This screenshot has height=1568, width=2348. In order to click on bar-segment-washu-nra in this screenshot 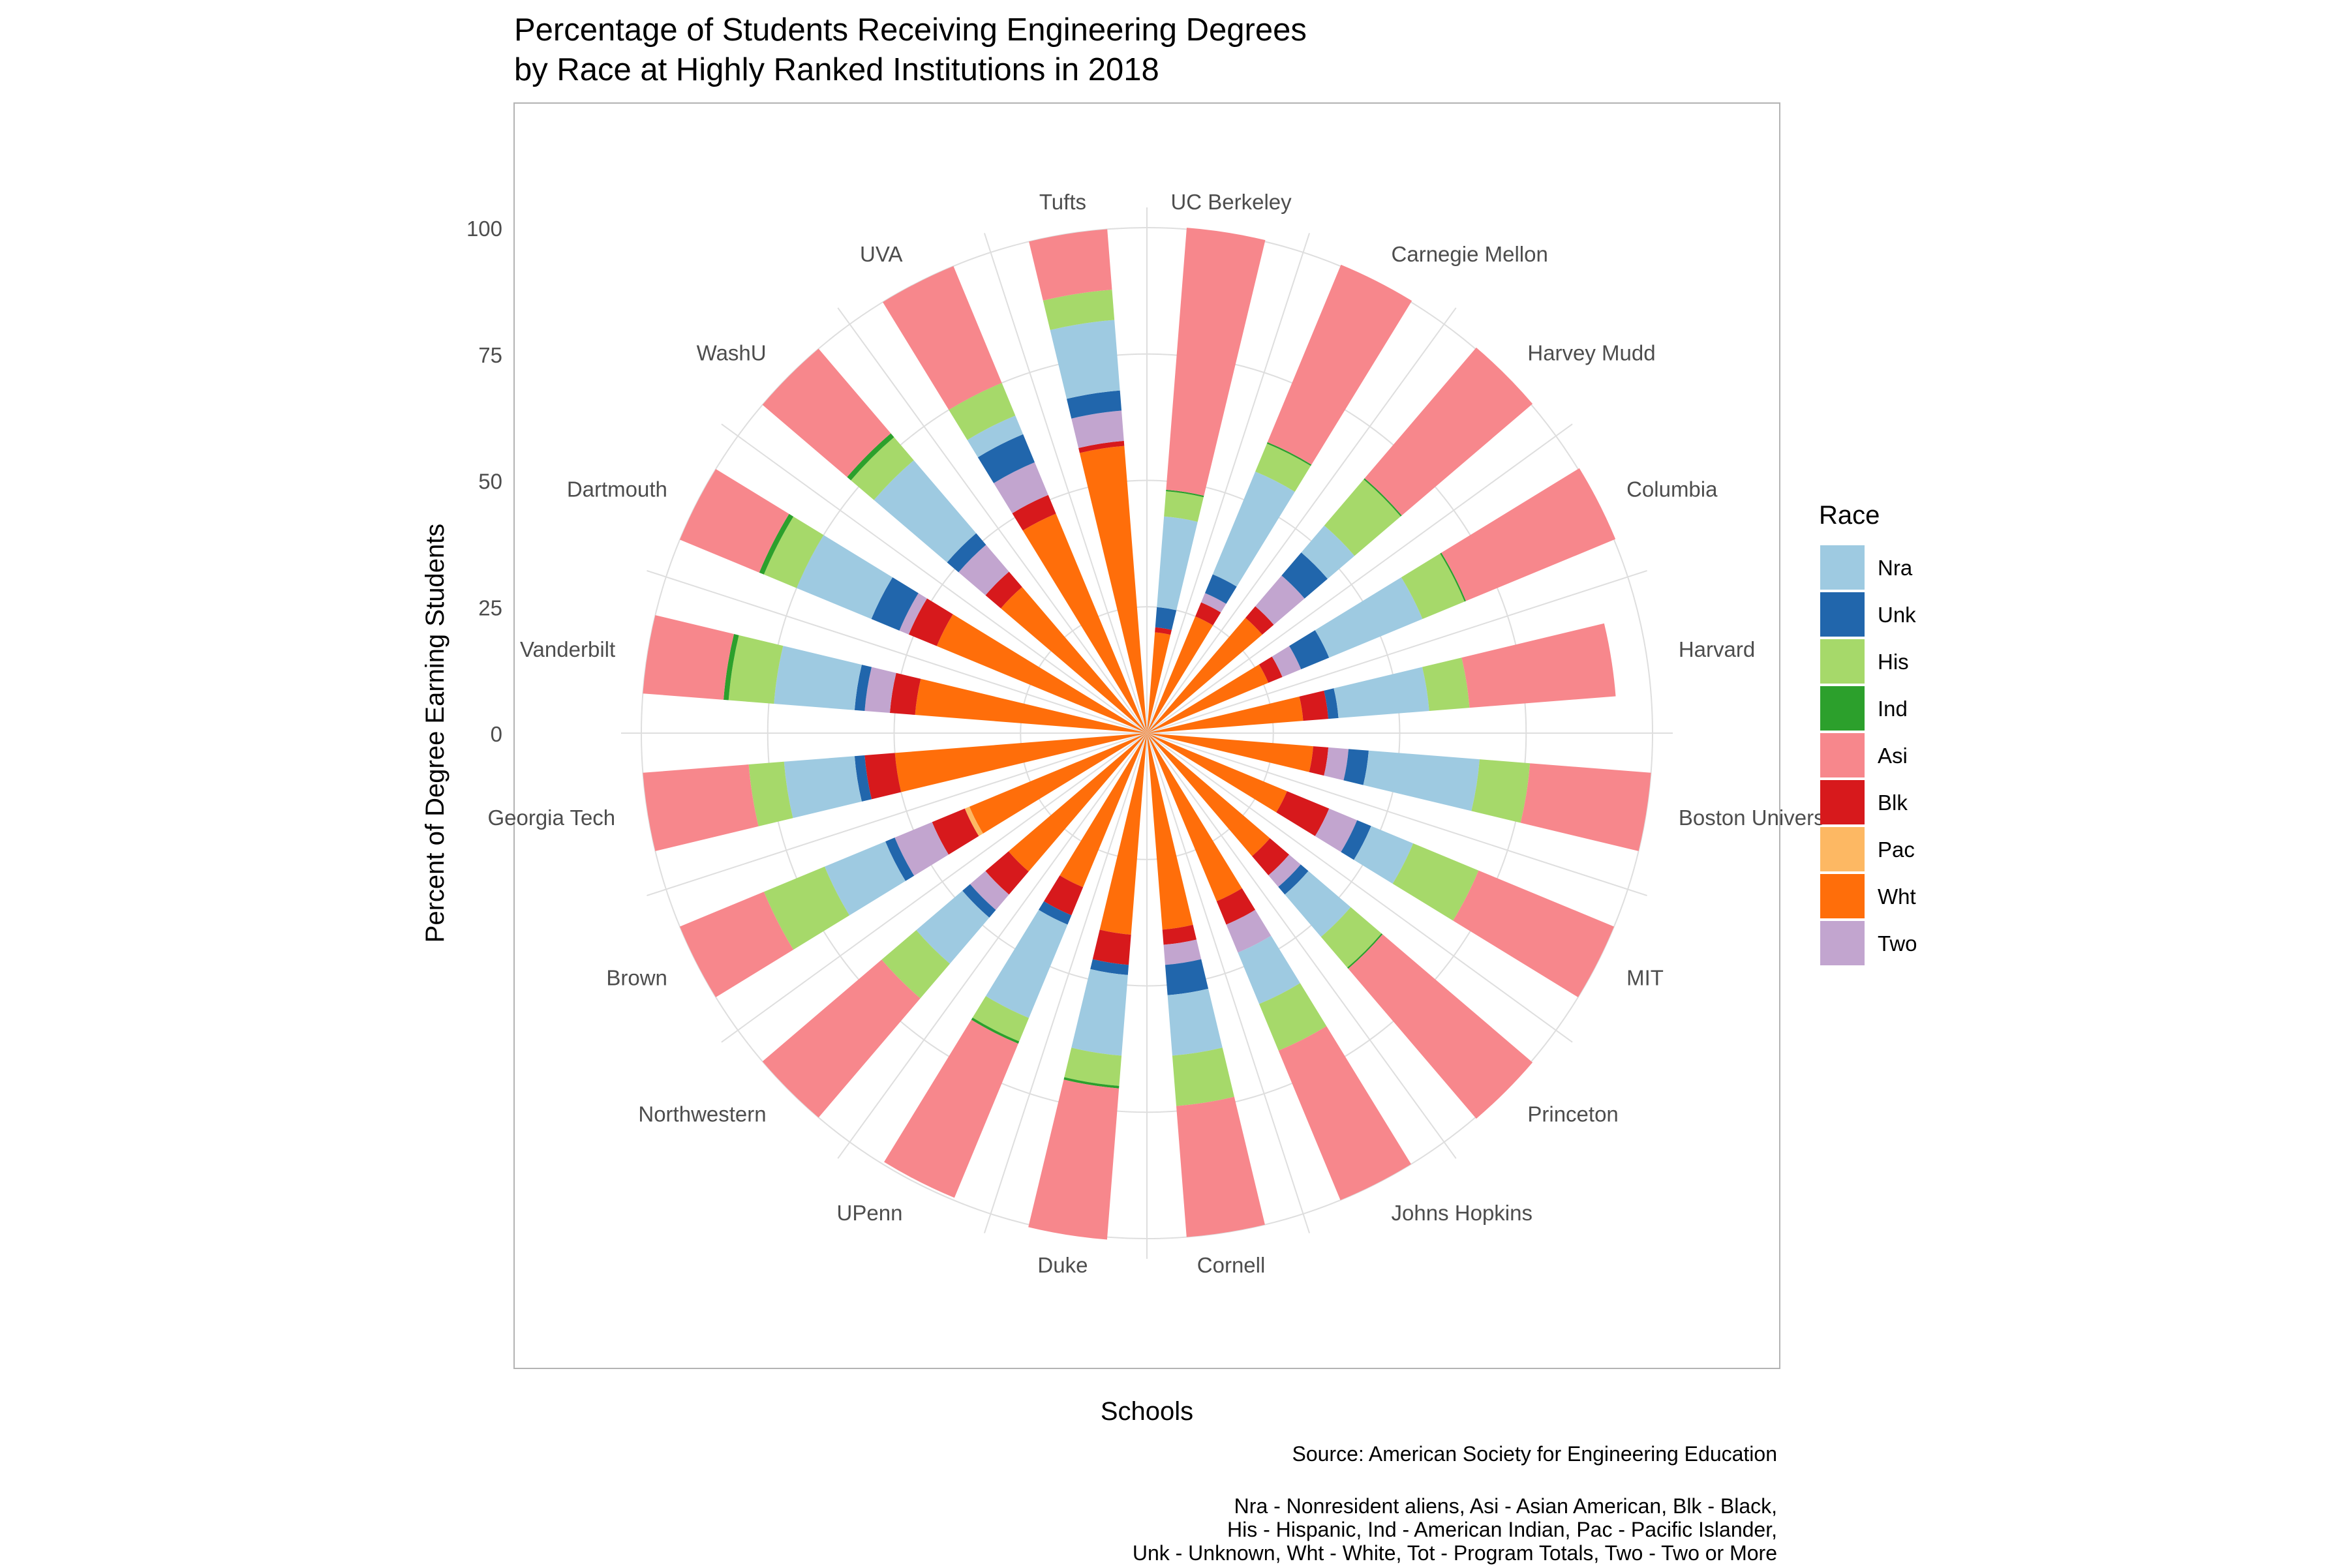, I will do `click(925, 511)`.